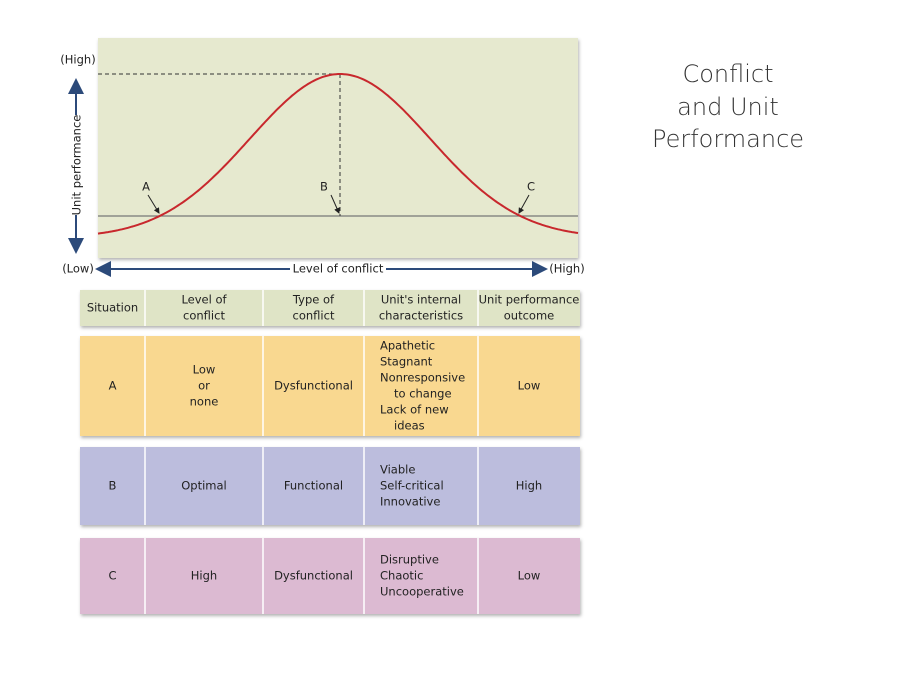  I want to click on cell-text: Lack of new, so click(414, 410).